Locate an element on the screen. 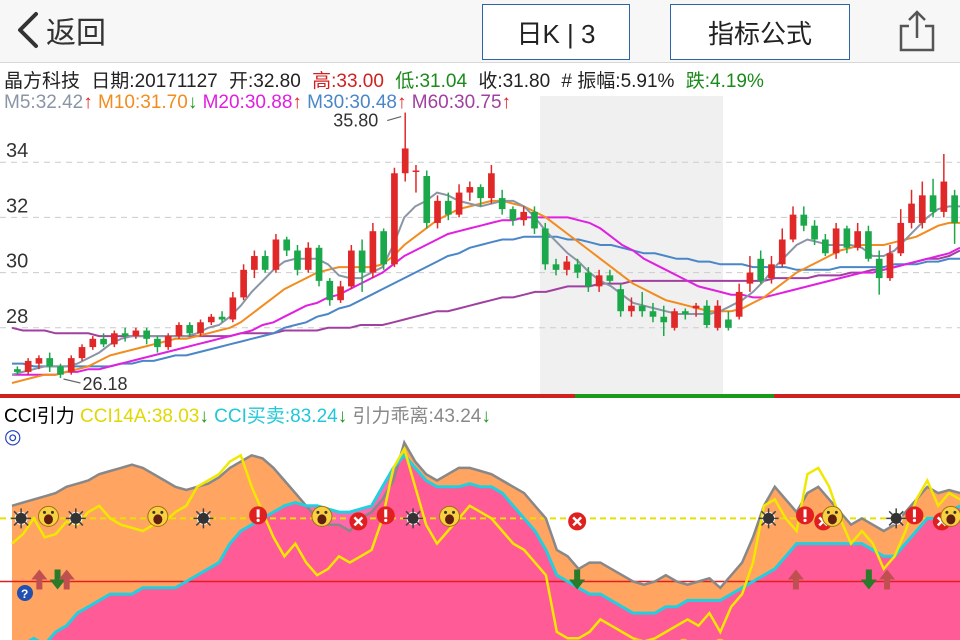 The width and height of the screenshot is (960, 640). amplitude-value: 5.91% is located at coordinates (647, 81).